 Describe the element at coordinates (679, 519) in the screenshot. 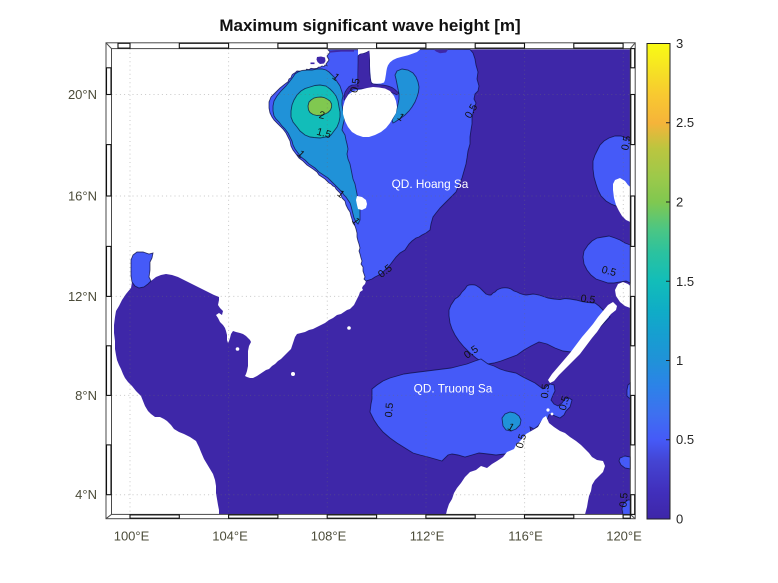

I see `svg-text: 0` at that location.